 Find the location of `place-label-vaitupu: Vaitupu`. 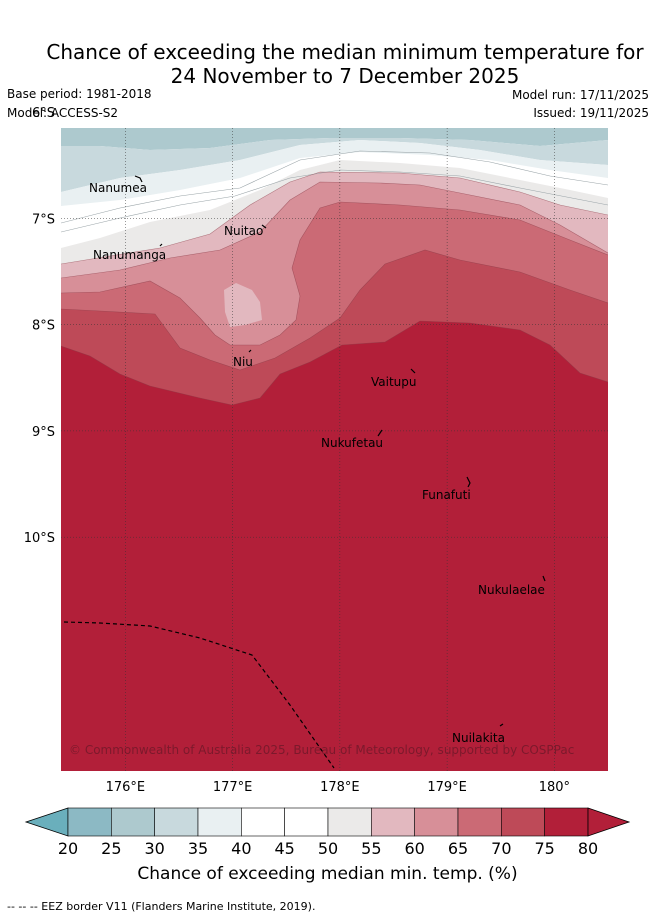

place-label-vaitupu: Vaitupu is located at coordinates (394, 382).